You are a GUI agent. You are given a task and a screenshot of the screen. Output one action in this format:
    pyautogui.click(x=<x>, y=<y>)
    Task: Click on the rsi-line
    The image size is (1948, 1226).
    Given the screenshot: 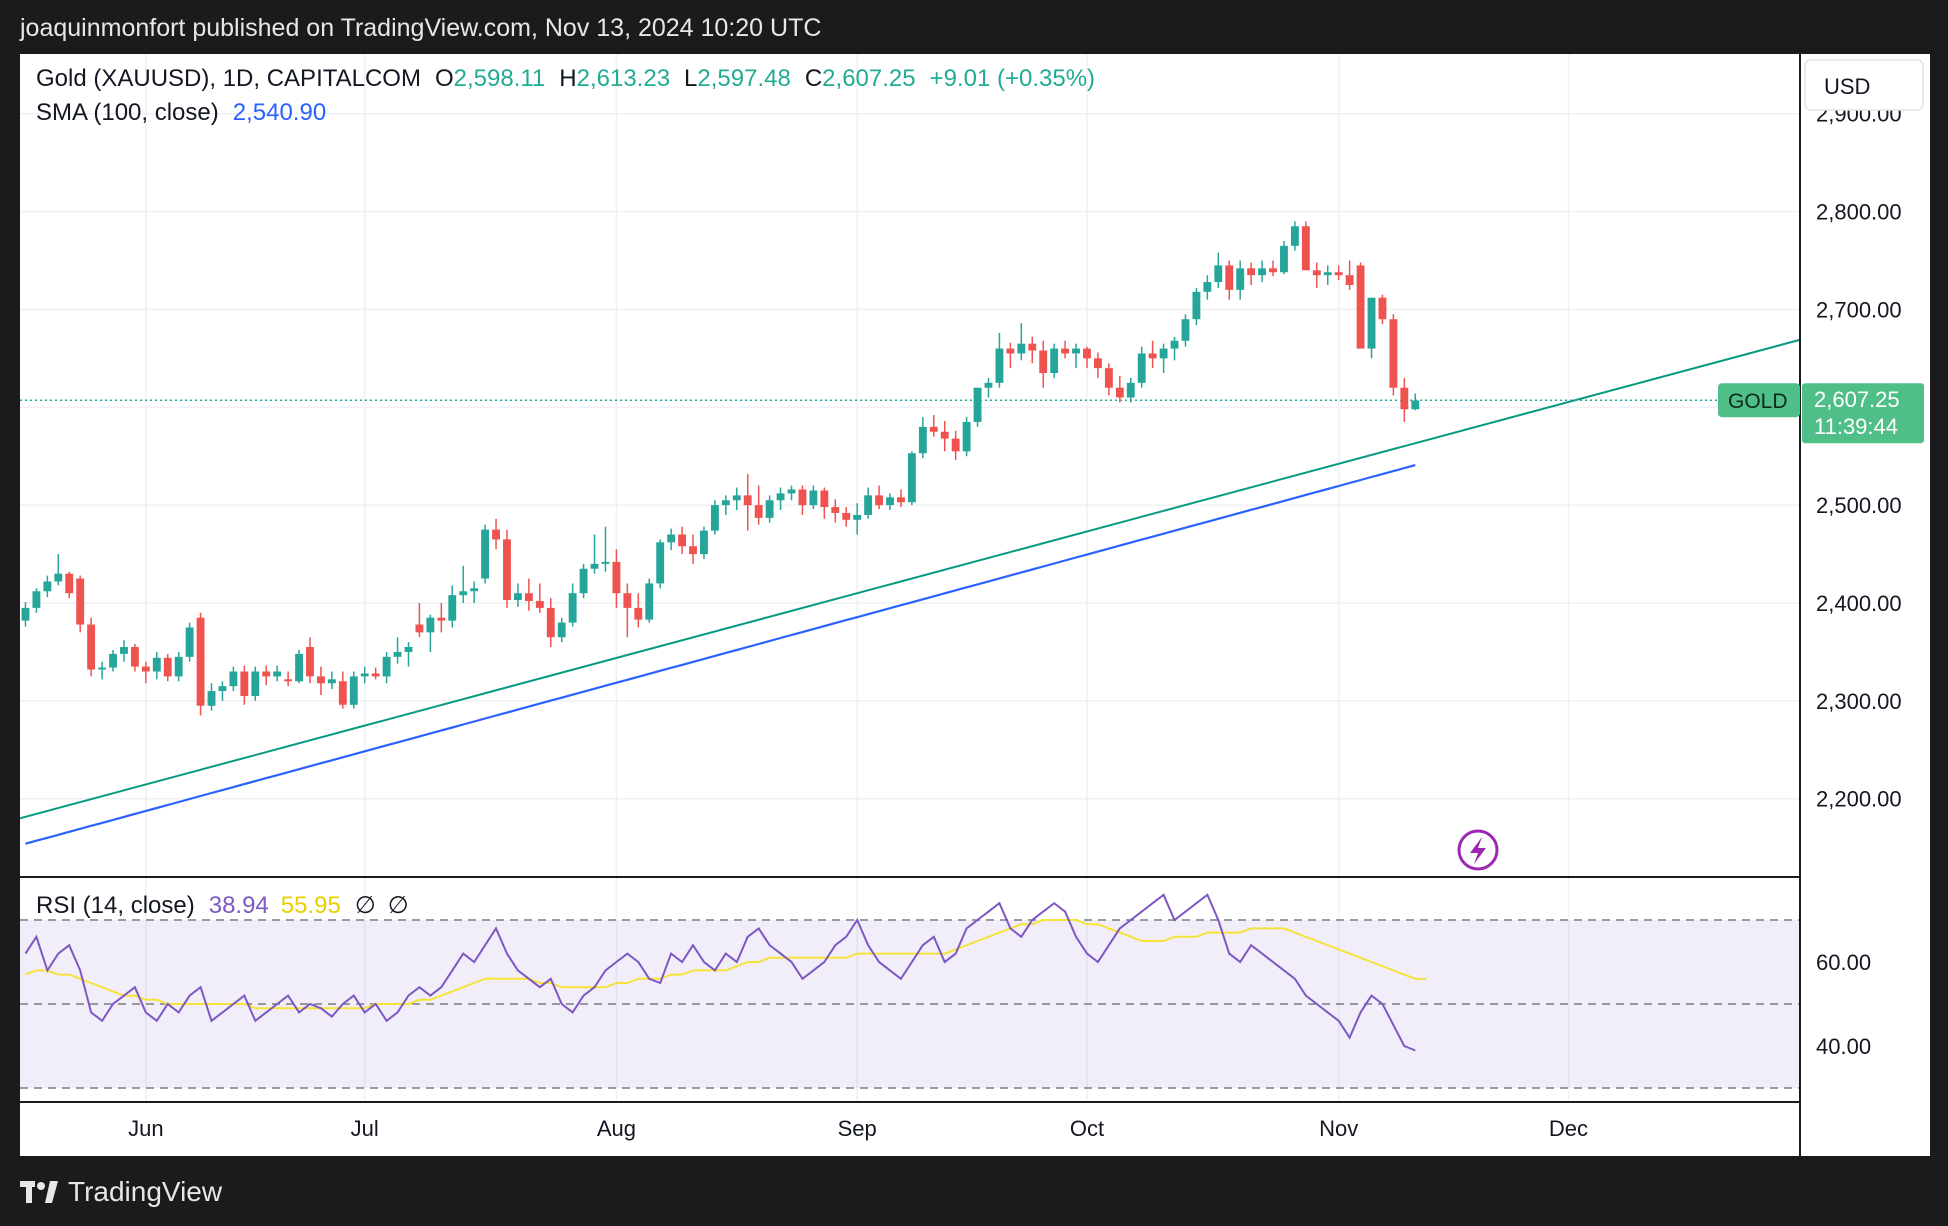 What is the action you would take?
    pyautogui.click(x=720, y=972)
    